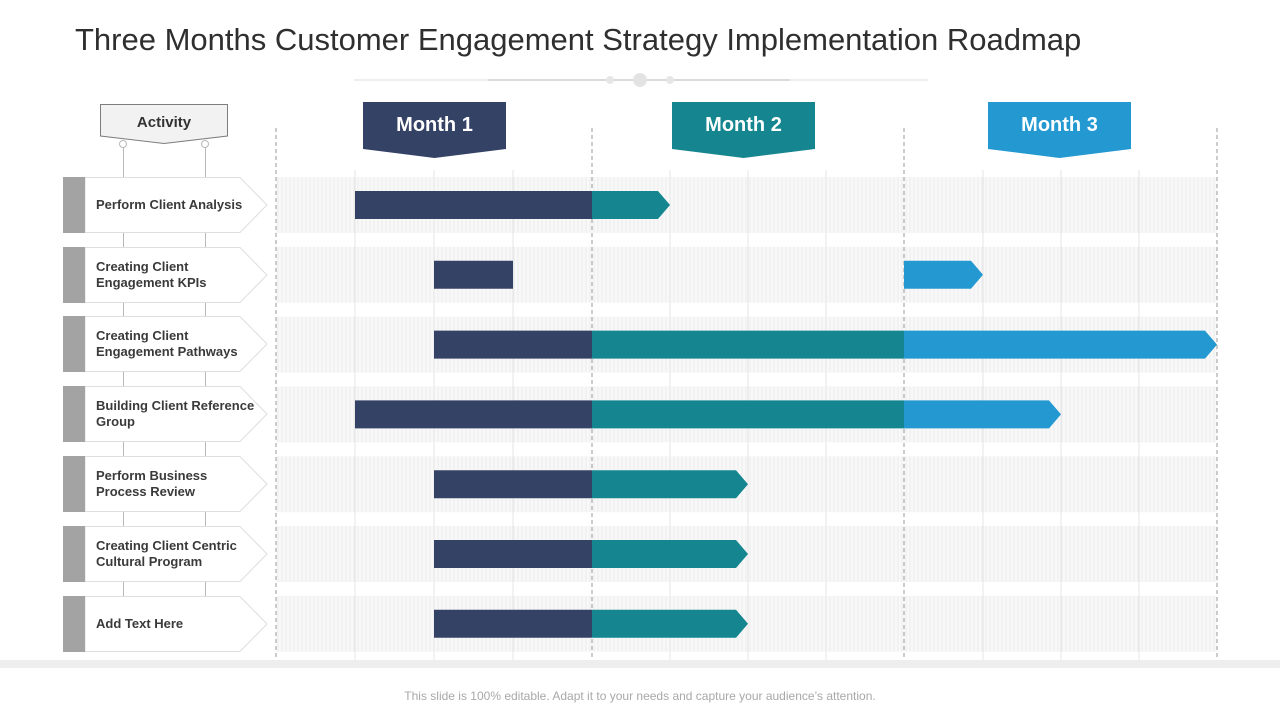 The height and width of the screenshot is (720, 1280). I want to click on activity-label: Perform Client Analysis, so click(169, 204).